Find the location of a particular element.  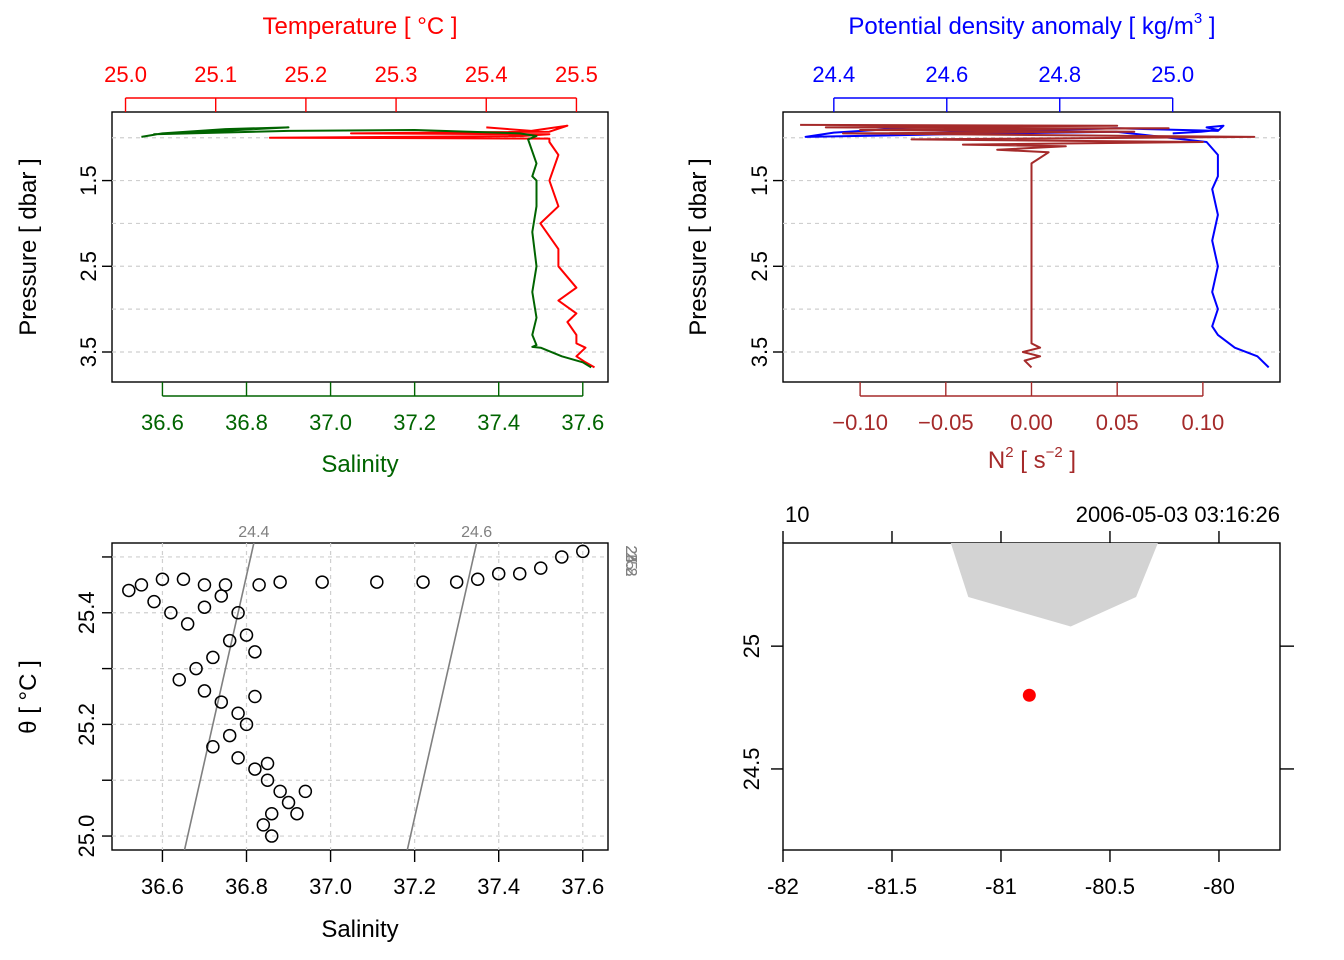

x-tick-label: 37.4 is located at coordinates (498, 886).